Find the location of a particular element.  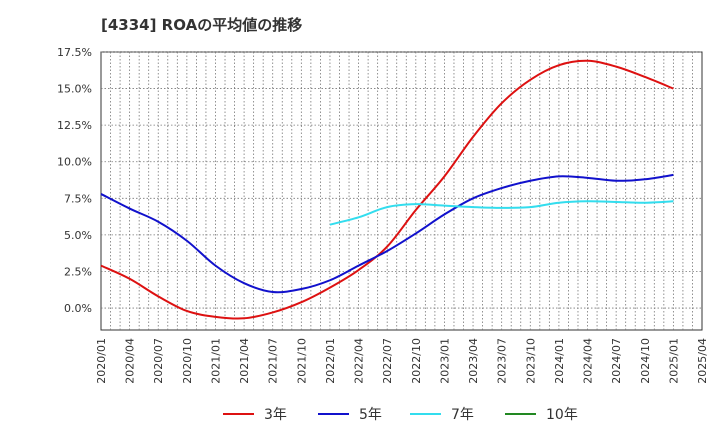

x-tick-label: 2020/04 is located at coordinates (130, 361).